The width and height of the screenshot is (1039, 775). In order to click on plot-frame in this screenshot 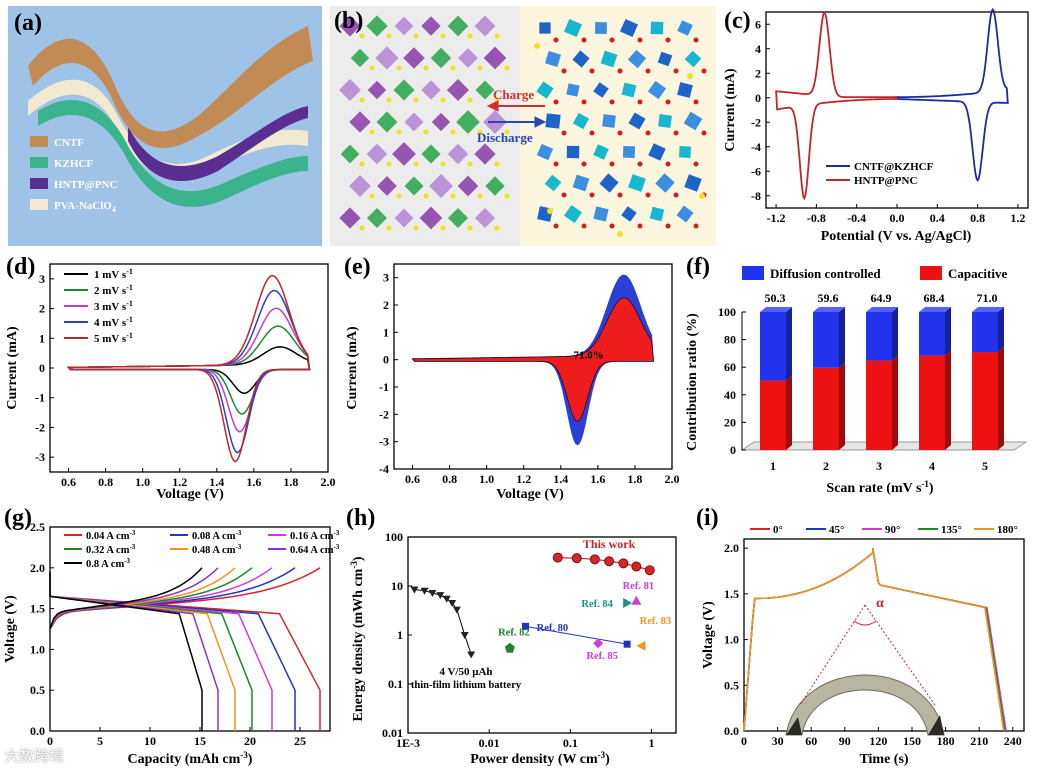, I will do `click(884, 635)`.